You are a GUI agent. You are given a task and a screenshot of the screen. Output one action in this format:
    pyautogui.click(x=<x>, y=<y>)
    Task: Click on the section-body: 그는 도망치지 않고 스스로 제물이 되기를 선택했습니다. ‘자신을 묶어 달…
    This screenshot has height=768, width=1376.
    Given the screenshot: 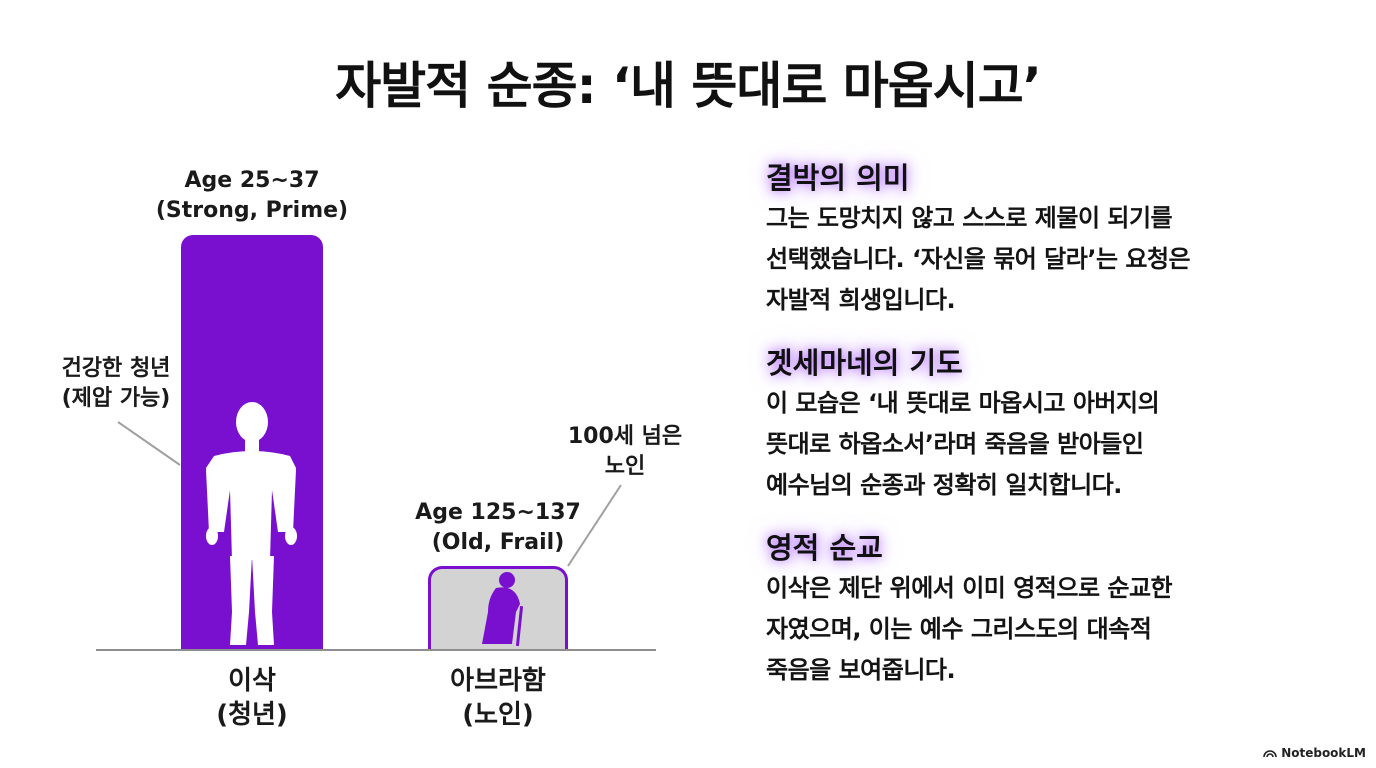 What is the action you would take?
    pyautogui.click(x=1061, y=259)
    